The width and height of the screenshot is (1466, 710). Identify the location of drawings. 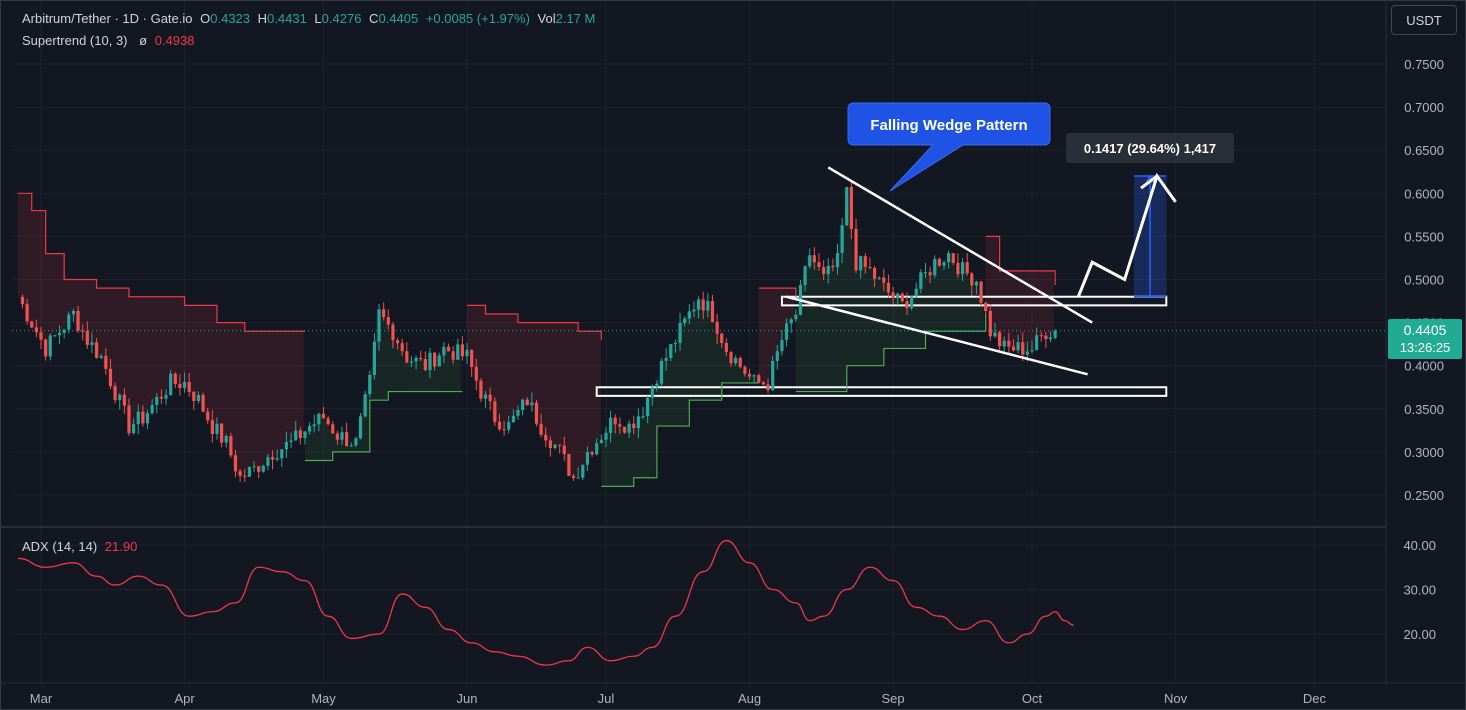
(981, 271).